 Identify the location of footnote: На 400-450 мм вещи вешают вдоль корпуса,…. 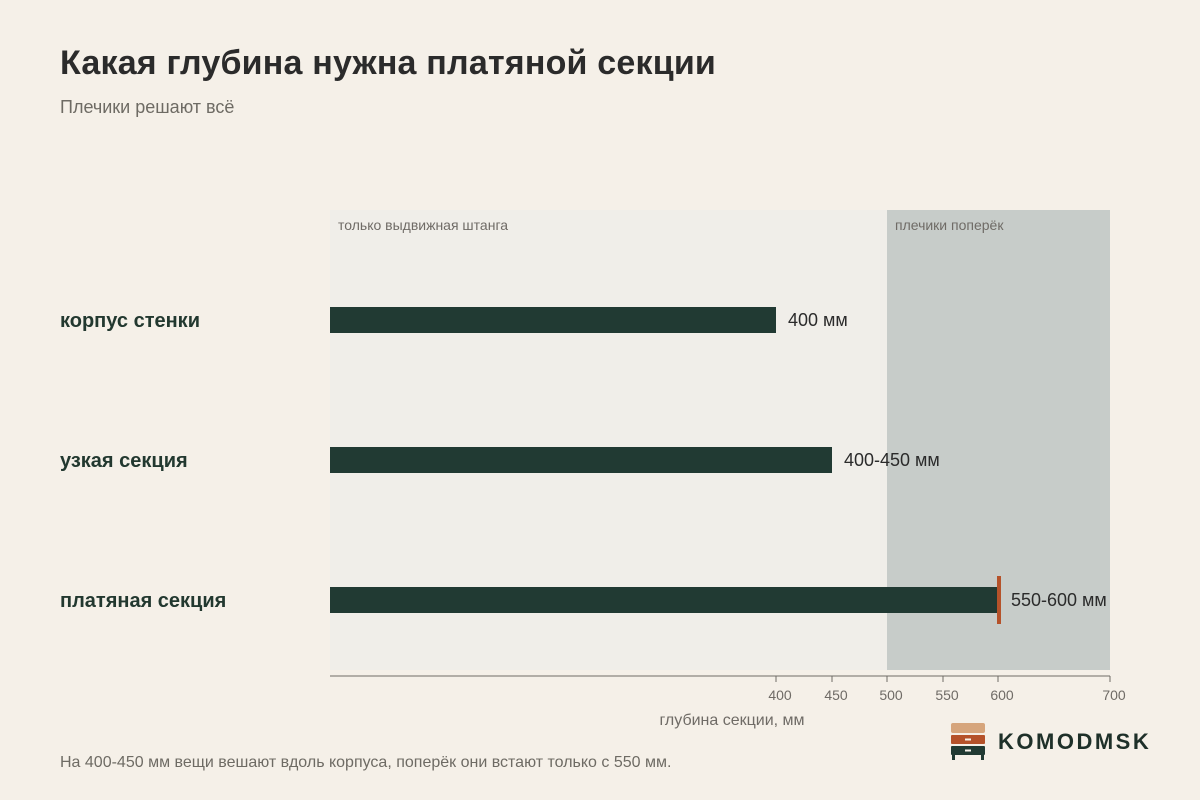
(366, 762).